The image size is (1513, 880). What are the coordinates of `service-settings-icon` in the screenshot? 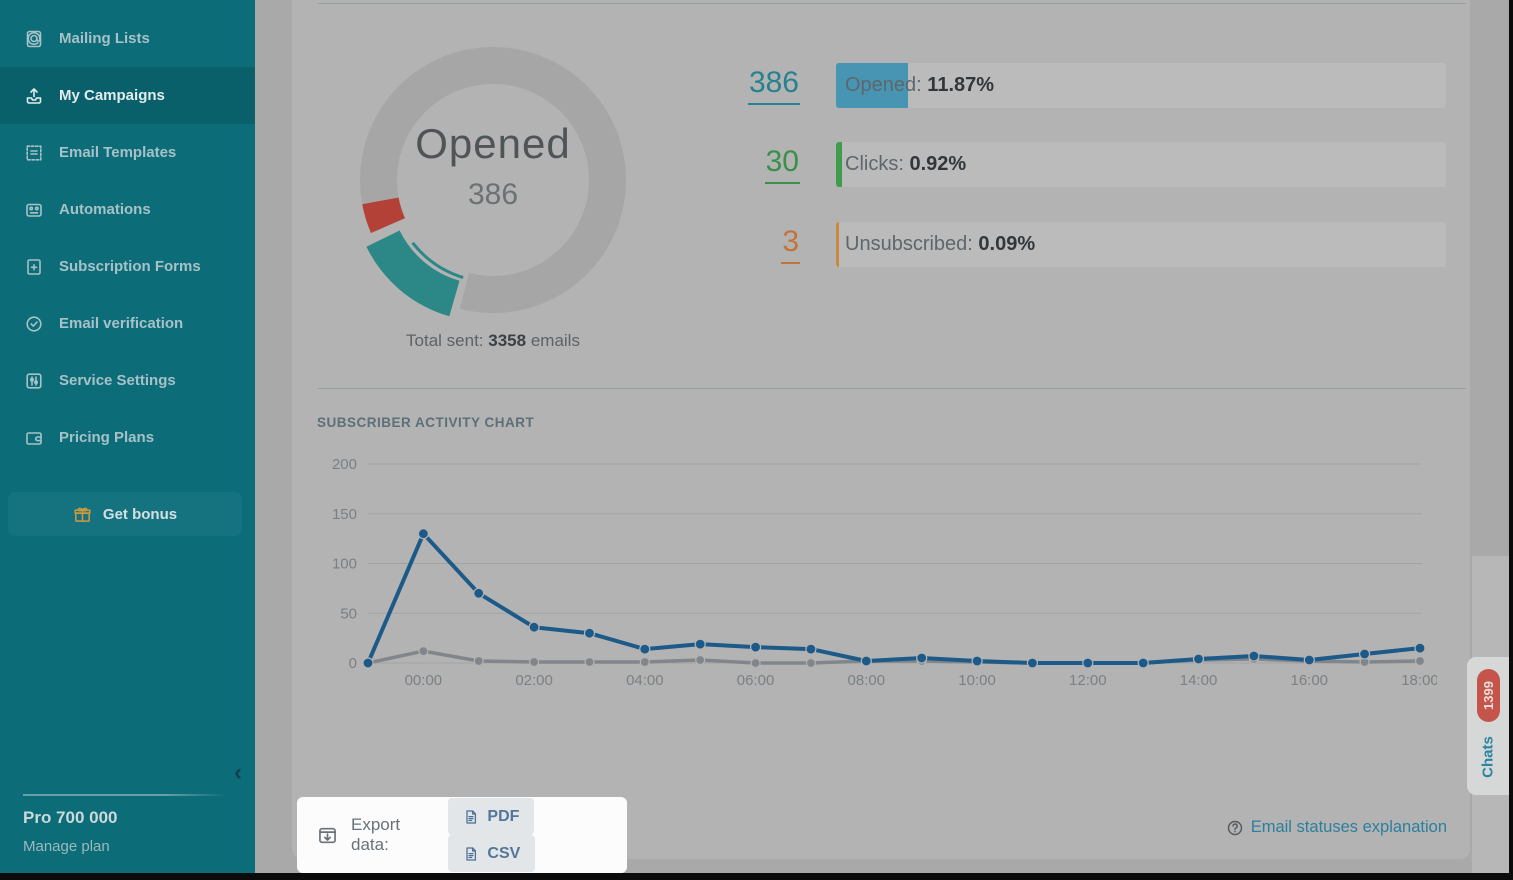 It's located at (34, 381).